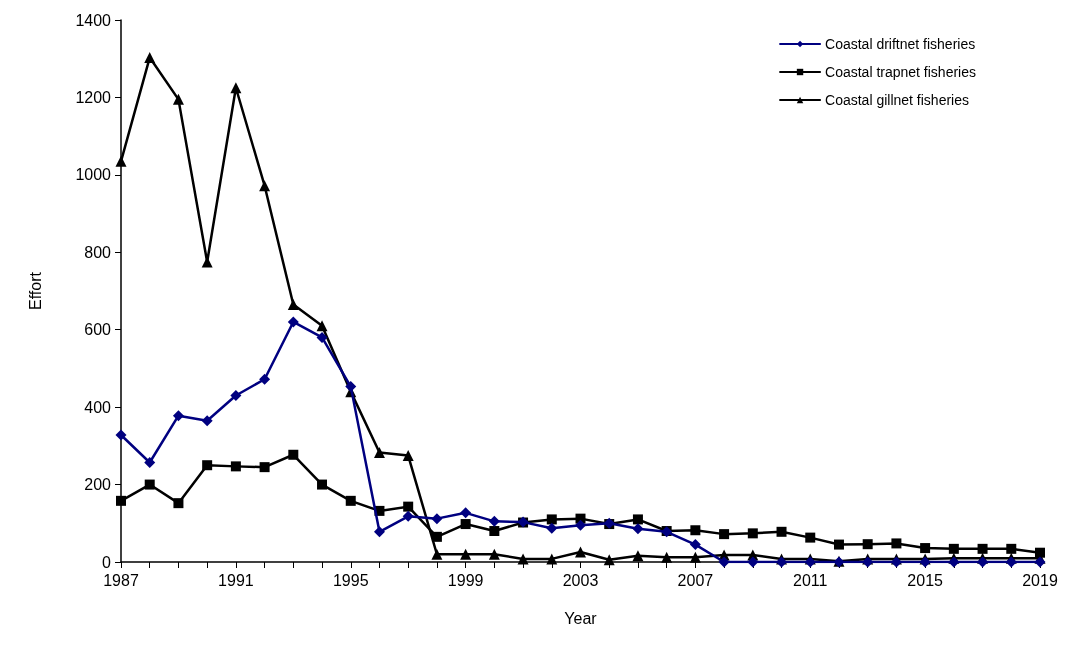 Image resolution: width=1071 pixels, height=648 pixels. What do you see at coordinates (580, 580) in the screenshot?
I see `x-tick-label: 2003` at bounding box center [580, 580].